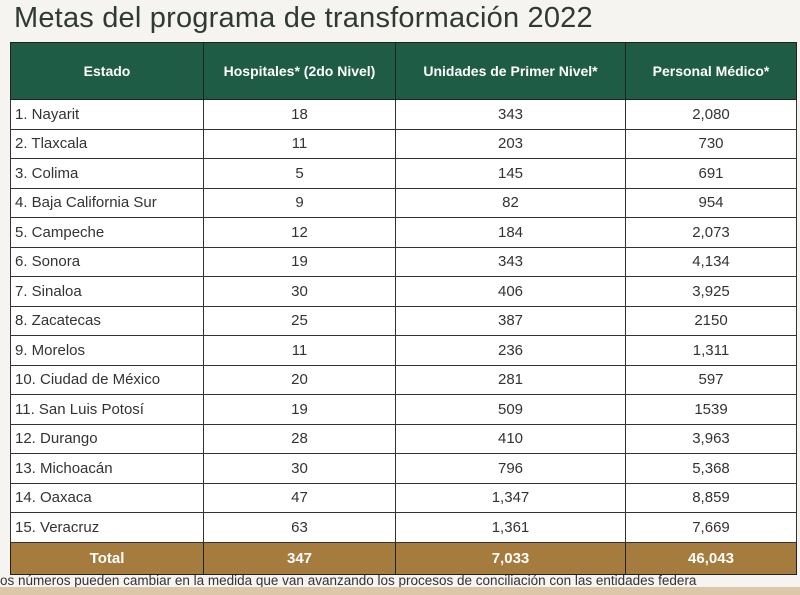  What do you see at coordinates (711, 379) in the screenshot?
I see `cell-staff: 597` at bounding box center [711, 379].